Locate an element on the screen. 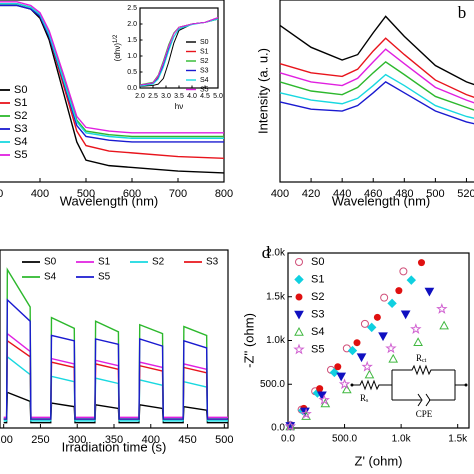  x-tick-label: 3.0 is located at coordinates (166, 96).